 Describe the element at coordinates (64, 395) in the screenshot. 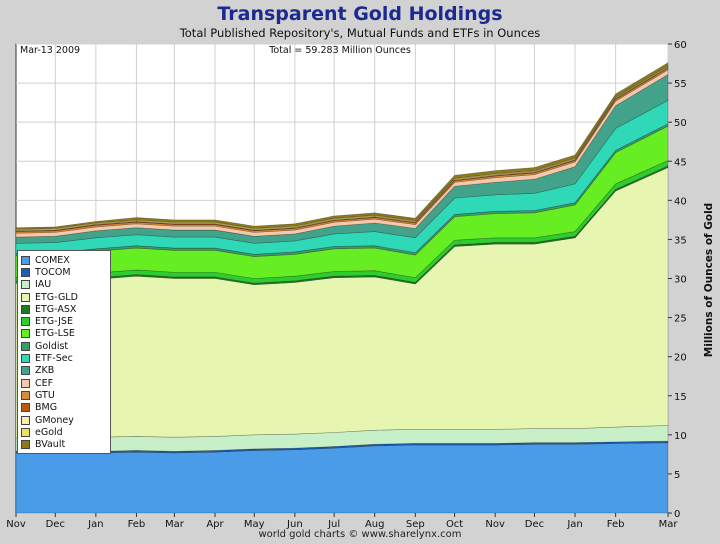

I see `legend-item: GTU` at that location.